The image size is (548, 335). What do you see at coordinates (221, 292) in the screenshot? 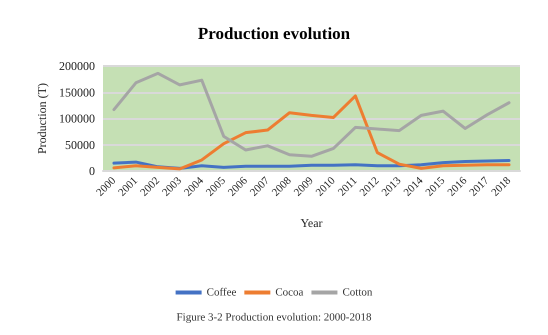
I see `legend-label: Coffee` at bounding box center [221, 292].